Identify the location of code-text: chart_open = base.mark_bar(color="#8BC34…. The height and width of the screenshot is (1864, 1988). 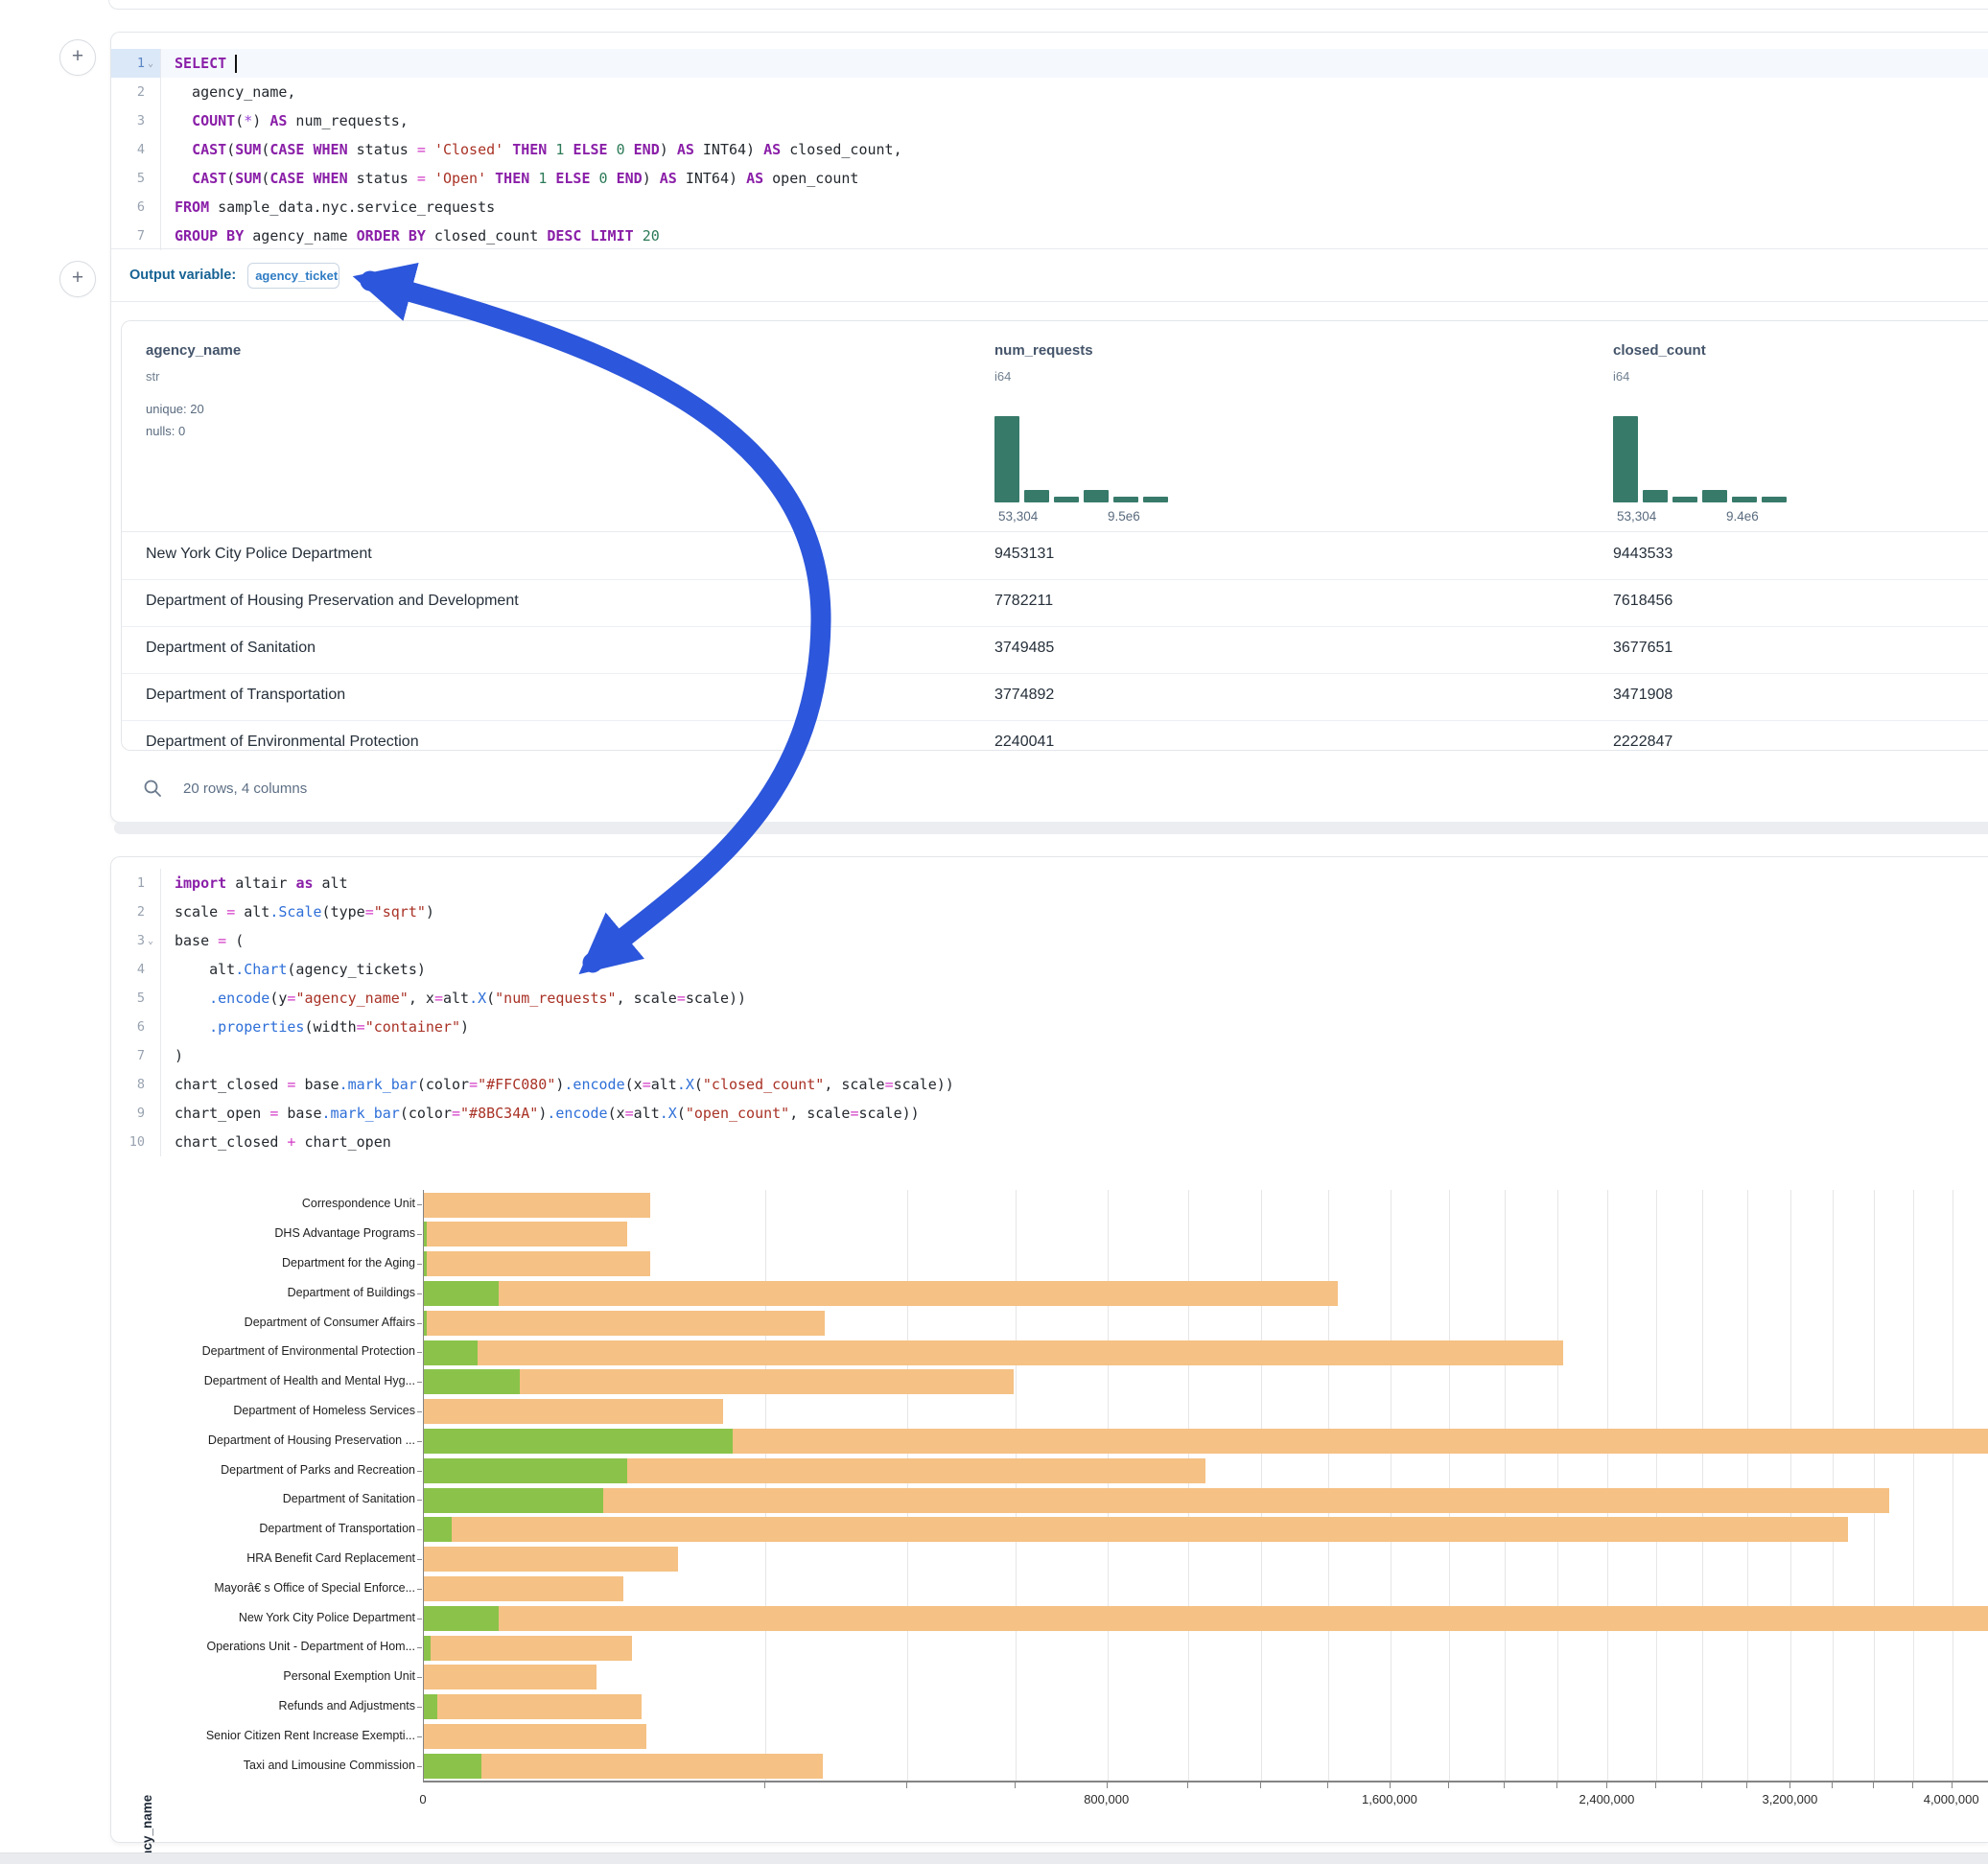
(547, 1113).